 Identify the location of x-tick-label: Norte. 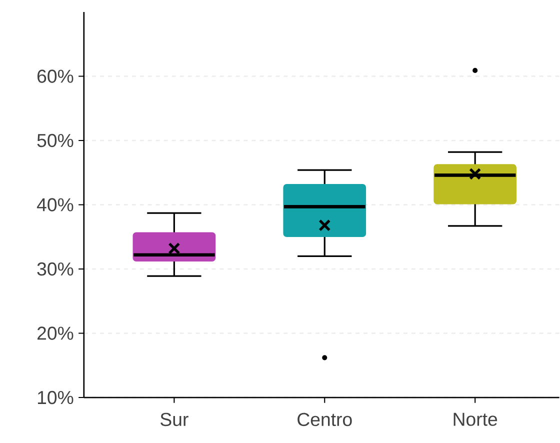
(476, 419).